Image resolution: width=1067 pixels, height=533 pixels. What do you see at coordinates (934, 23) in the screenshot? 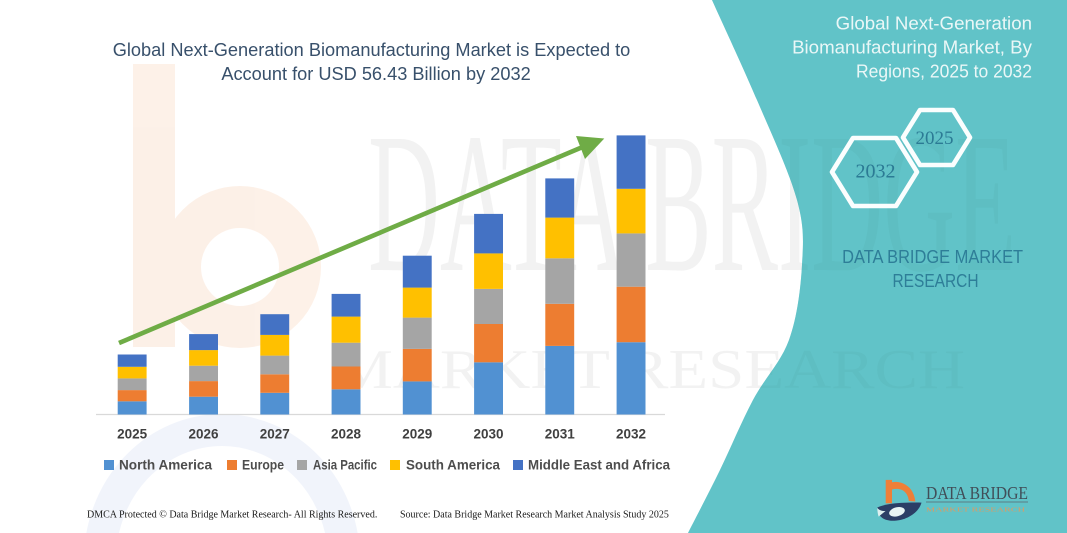
I see `svg-text: Global Next-Generation` at bounding box center [934, 23].